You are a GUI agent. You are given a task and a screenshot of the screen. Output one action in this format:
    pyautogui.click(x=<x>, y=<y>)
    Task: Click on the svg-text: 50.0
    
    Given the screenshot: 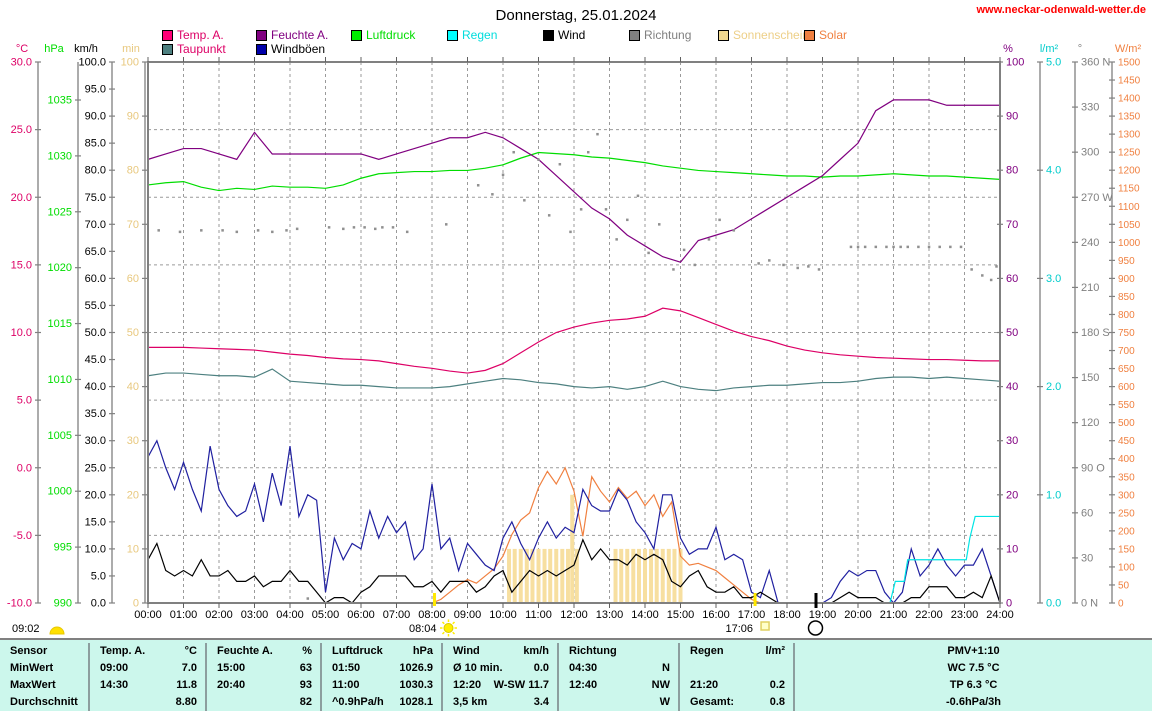 What is the action you would take?
    pyautogui.click(x=95, y=333)
    